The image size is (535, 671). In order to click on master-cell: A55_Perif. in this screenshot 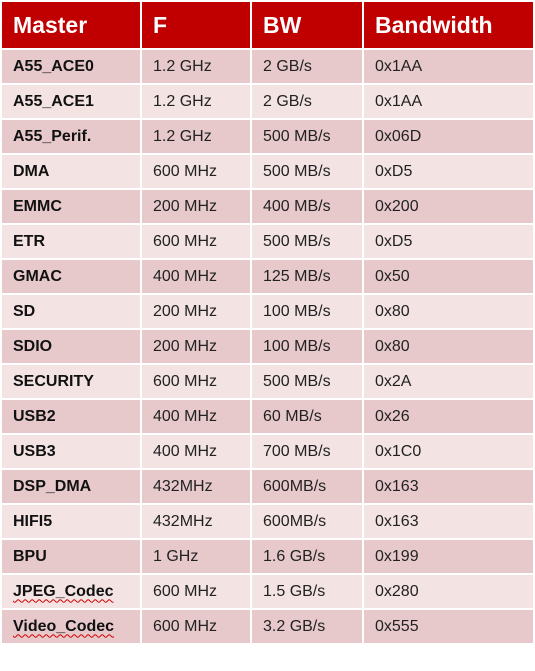, I will do `click(71, 136)`.